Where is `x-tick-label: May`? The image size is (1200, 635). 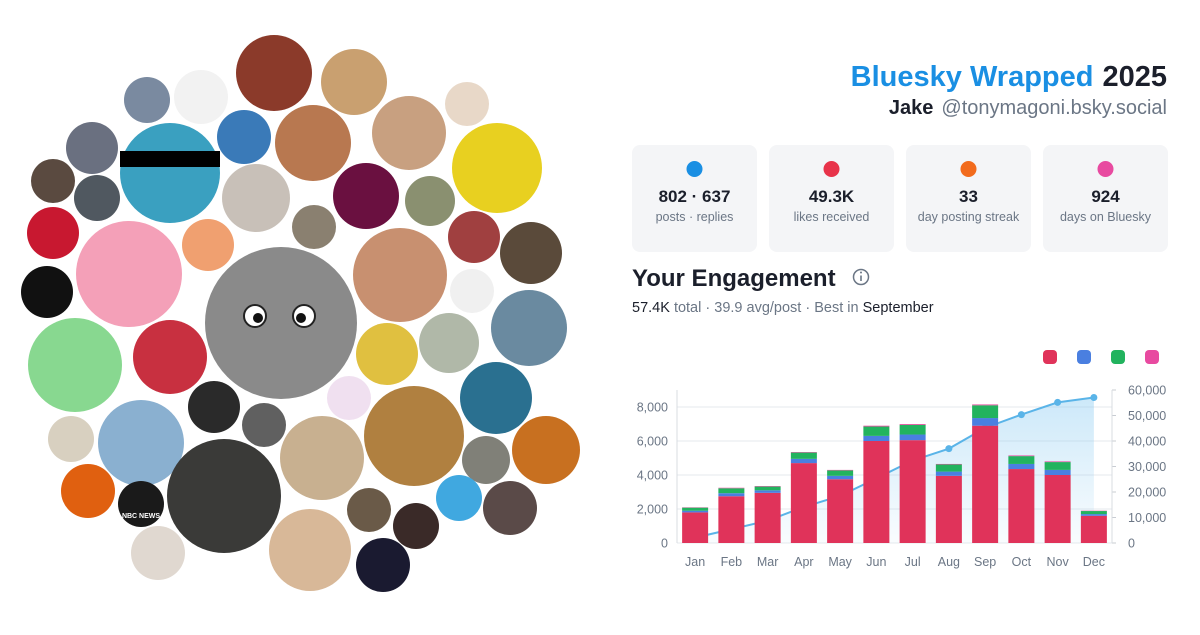 x-tick-label: May is located at coordinates (840, 562).